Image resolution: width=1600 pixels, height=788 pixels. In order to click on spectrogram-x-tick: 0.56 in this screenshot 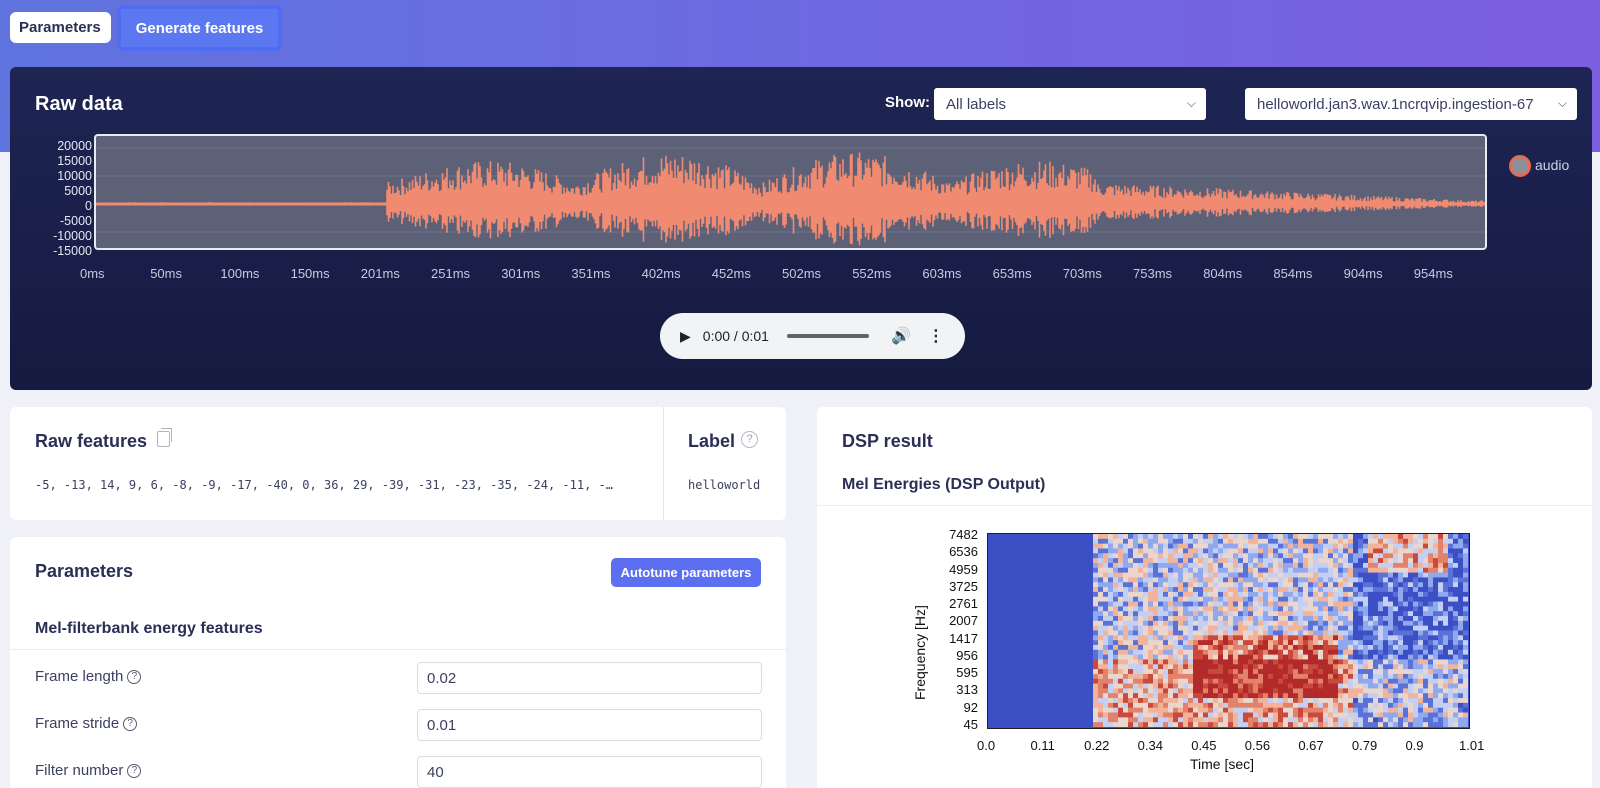, I will do `click(1257, 745)`.